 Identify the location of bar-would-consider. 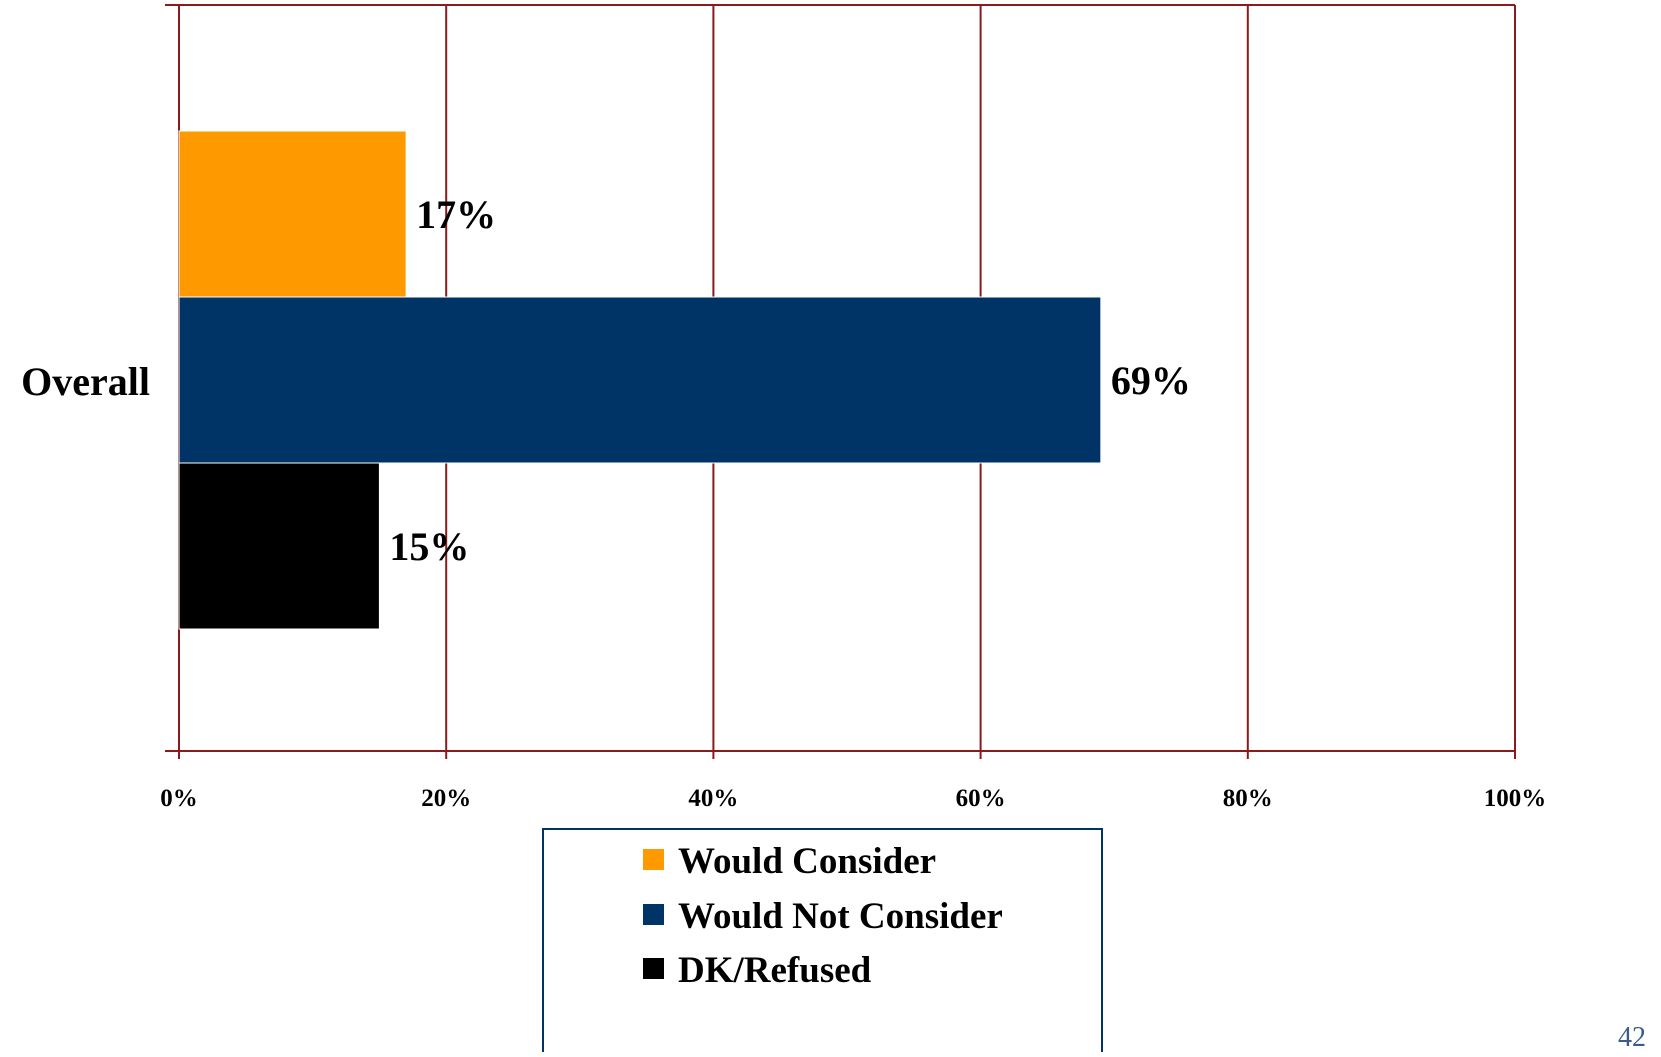
(292, 214).